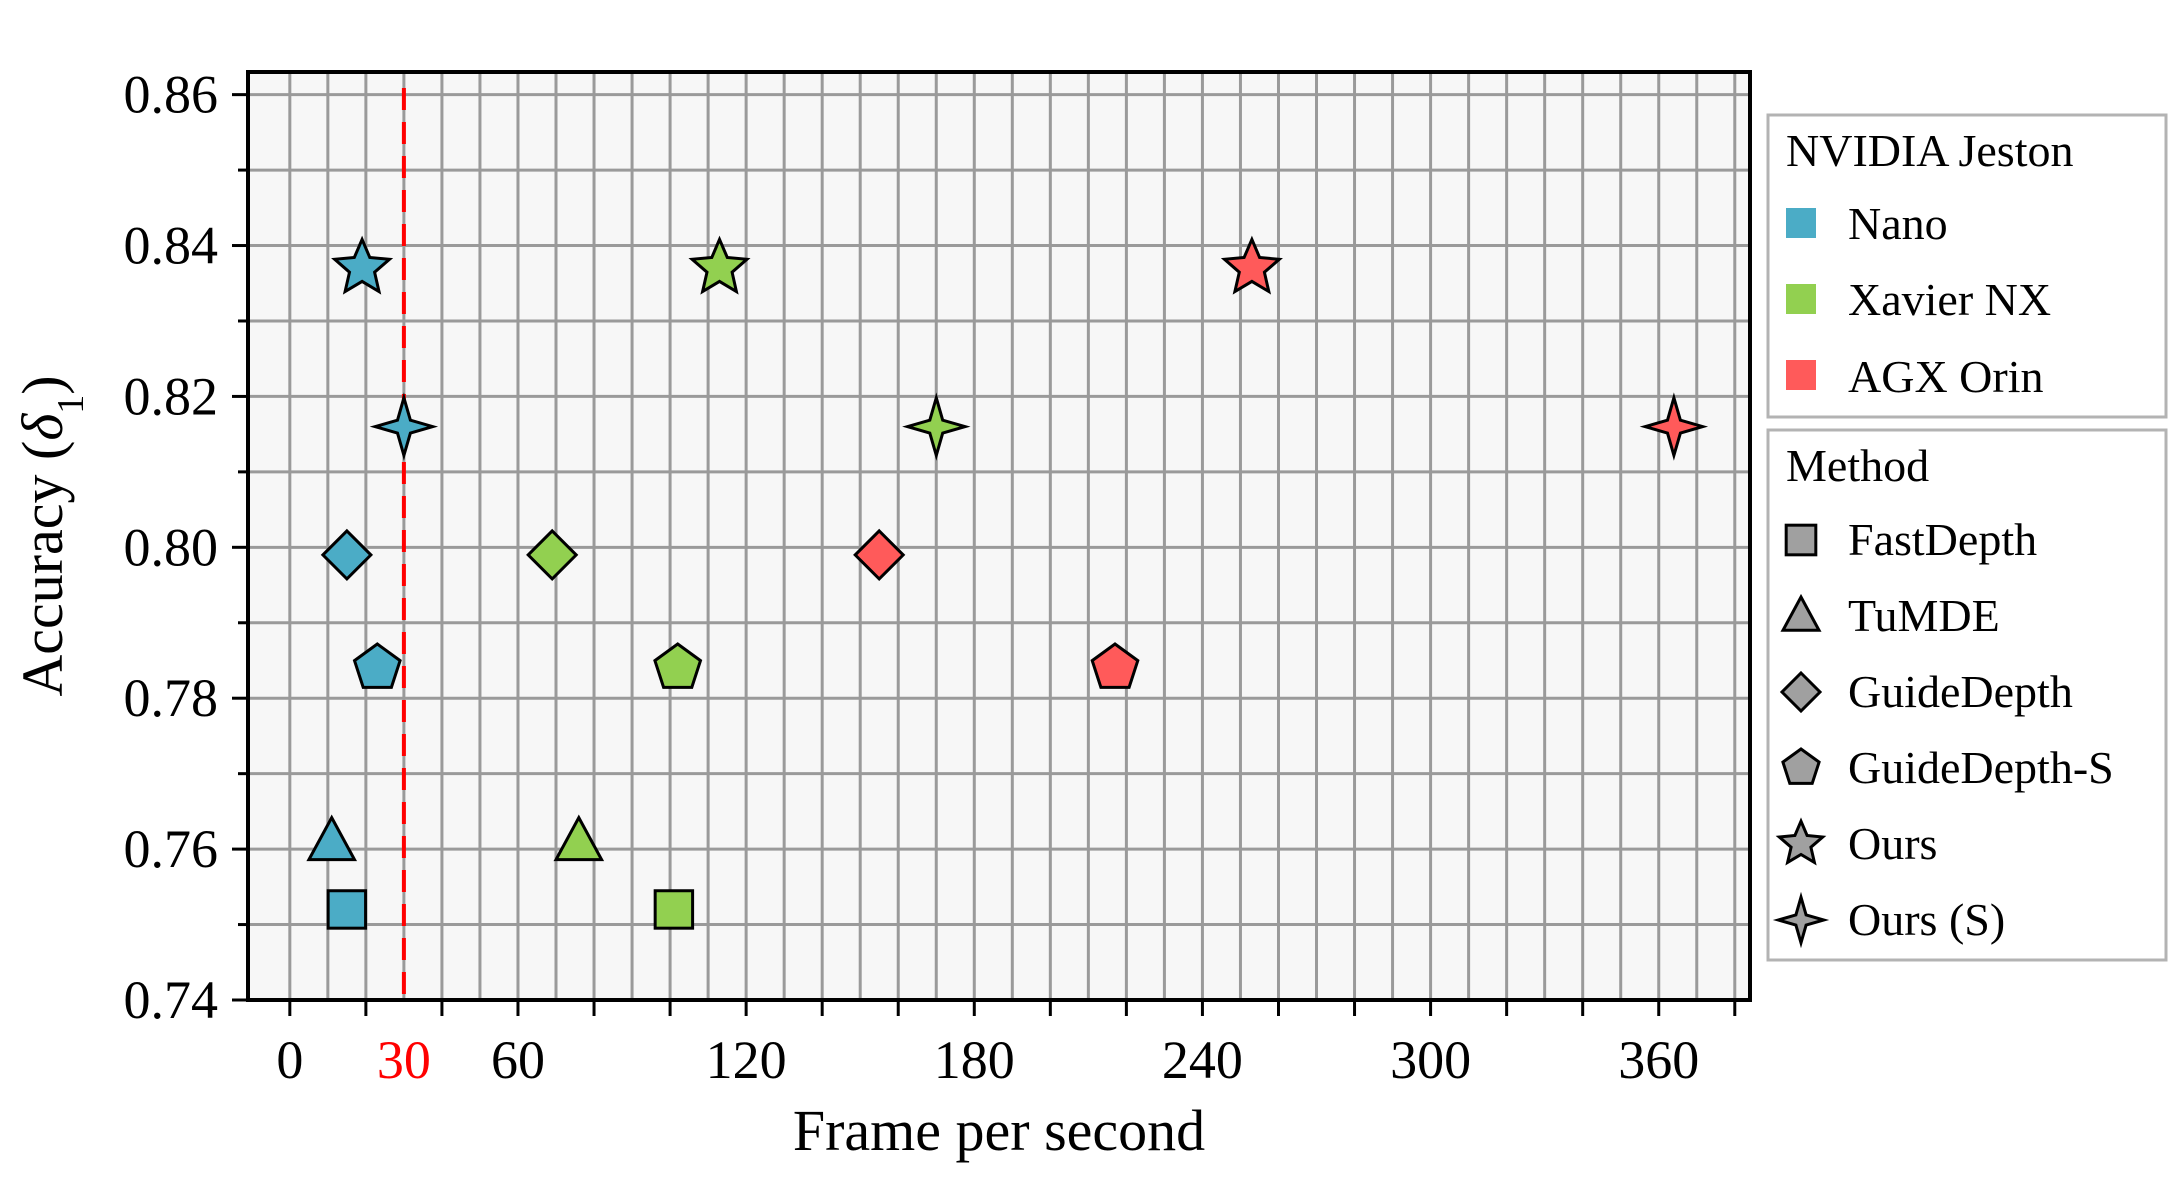 The image size is (2177, 1194). What do you see at coordinates (999, 1130) in the screenshot?
I see `x-axis-title: Frame per second` at bounding box center [999, 1130].